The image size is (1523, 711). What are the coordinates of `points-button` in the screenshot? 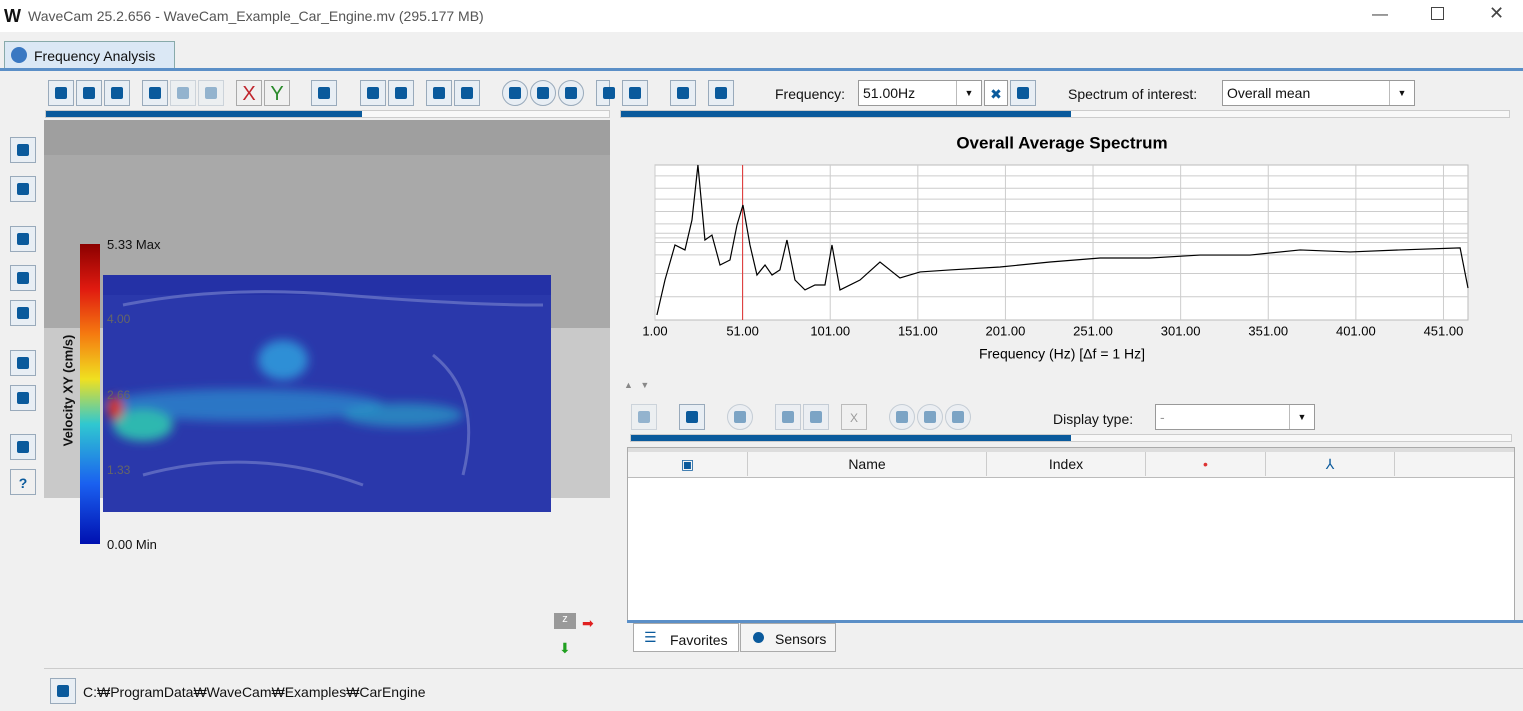 It's located at (373, 93).